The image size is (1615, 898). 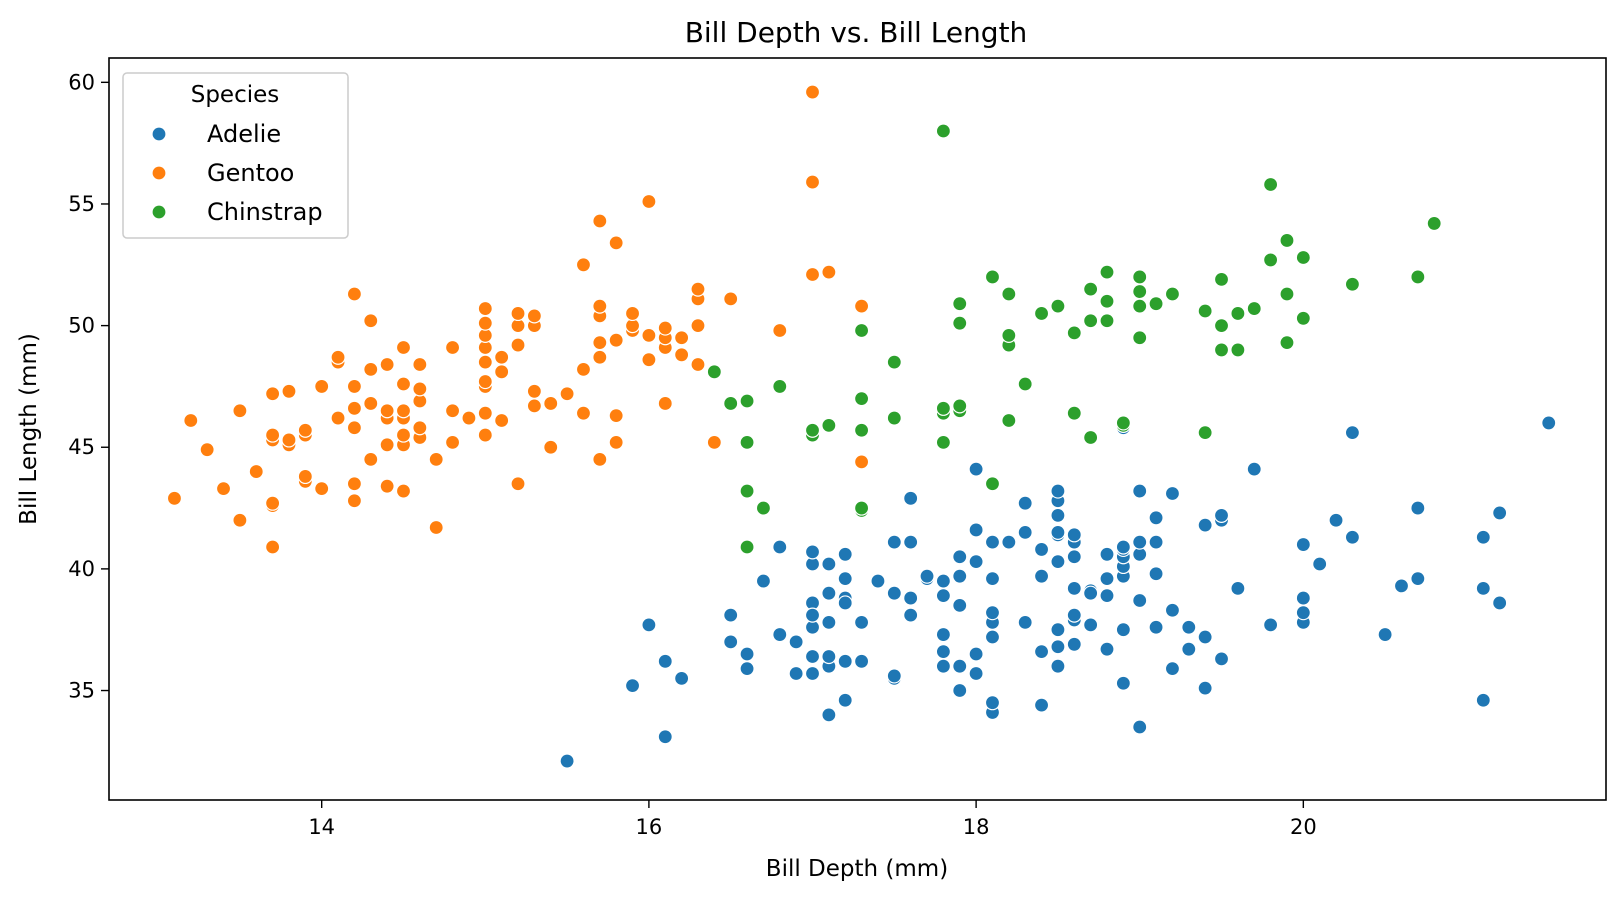 I want to click on x-axis-label: Bill Depth (mm), so click(x=857, y=869).